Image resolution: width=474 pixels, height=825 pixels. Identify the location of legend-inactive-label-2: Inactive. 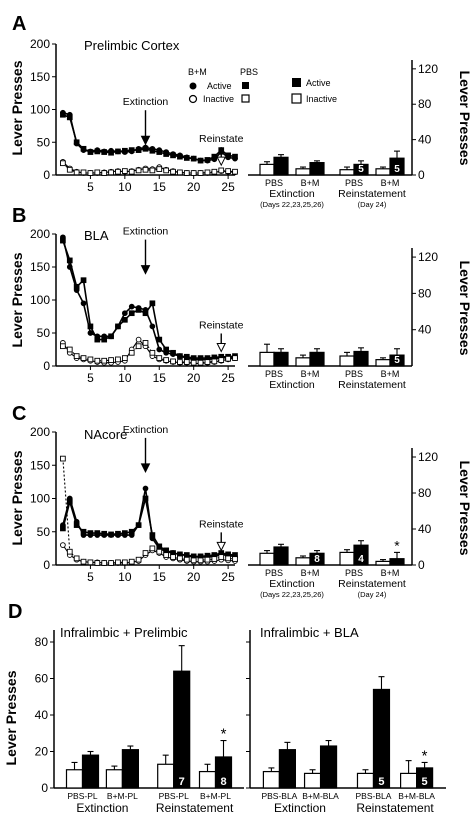
(321, 99).